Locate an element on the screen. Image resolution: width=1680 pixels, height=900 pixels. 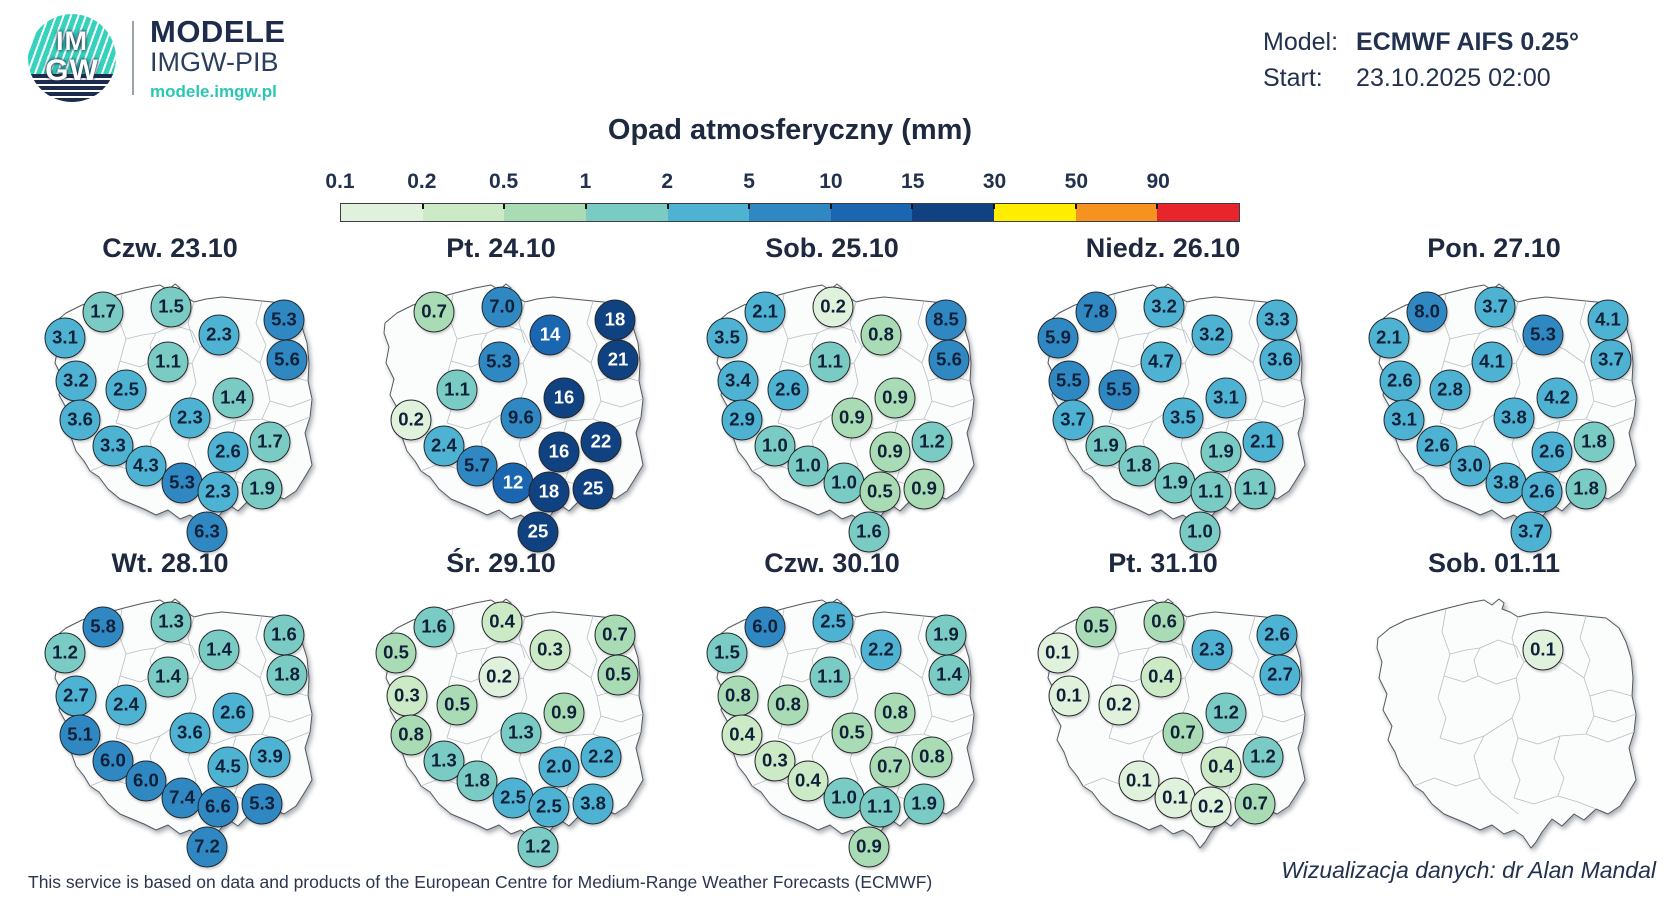
precip-value-circle: 0.2 is located at coordinates (833, 307).